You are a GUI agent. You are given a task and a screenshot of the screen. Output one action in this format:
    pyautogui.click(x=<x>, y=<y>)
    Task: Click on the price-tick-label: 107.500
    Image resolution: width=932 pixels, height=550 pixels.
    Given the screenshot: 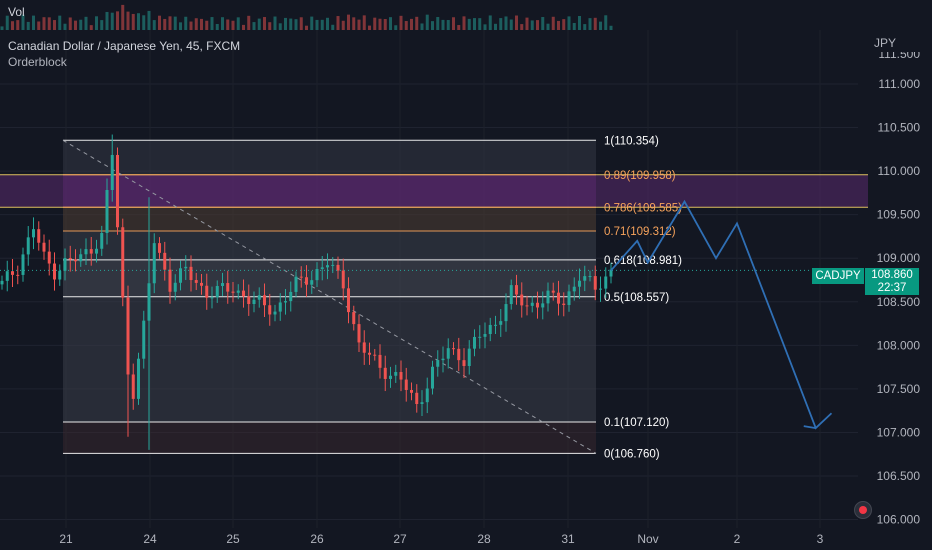 What is the action you would take?
    pyautogui.click(x=899, y=389)
    